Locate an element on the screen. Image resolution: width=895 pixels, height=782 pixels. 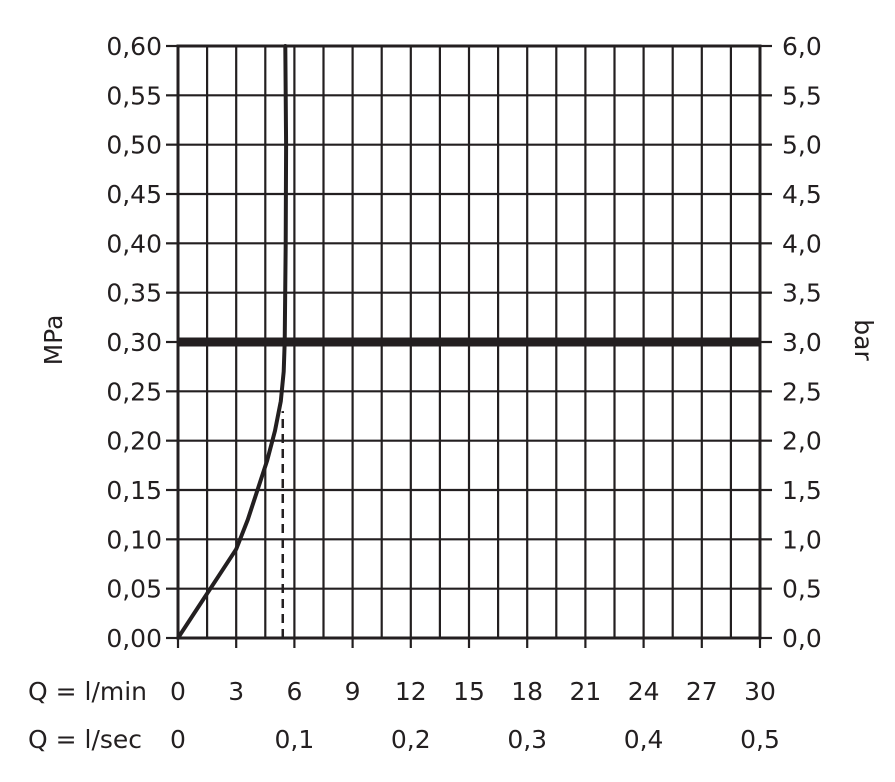
x-tick-label-lmin: 18 is located at coordinates (527, 691).